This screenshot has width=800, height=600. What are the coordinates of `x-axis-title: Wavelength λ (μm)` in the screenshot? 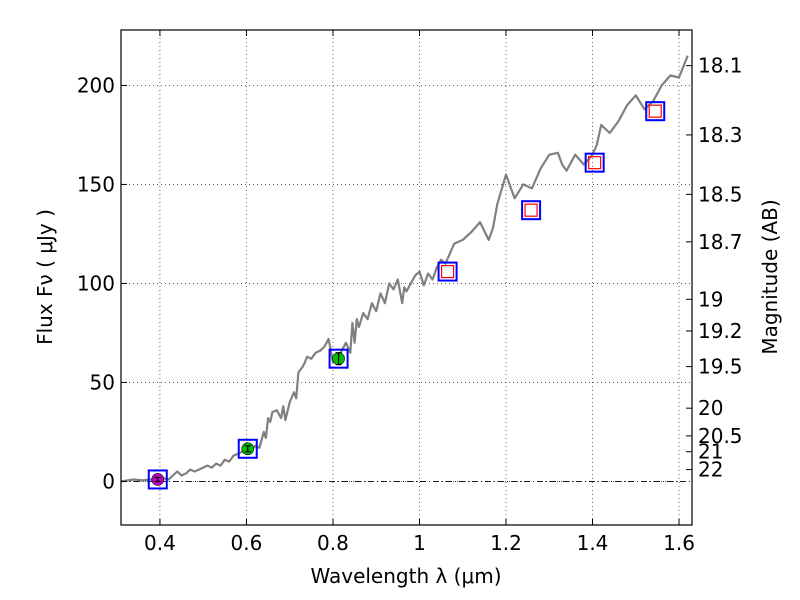 It's located at (405, 576).